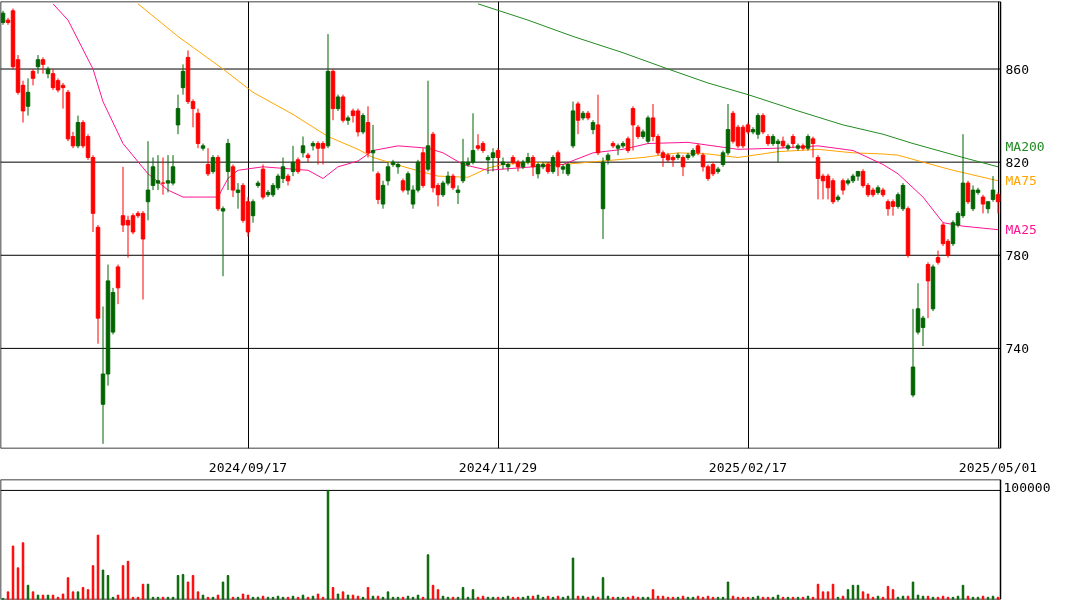 This screenshot has width=1065, height=600. Describe the element at coordinates (1025, 146) in the screenshot. I see `series-label: MA200` at that location.